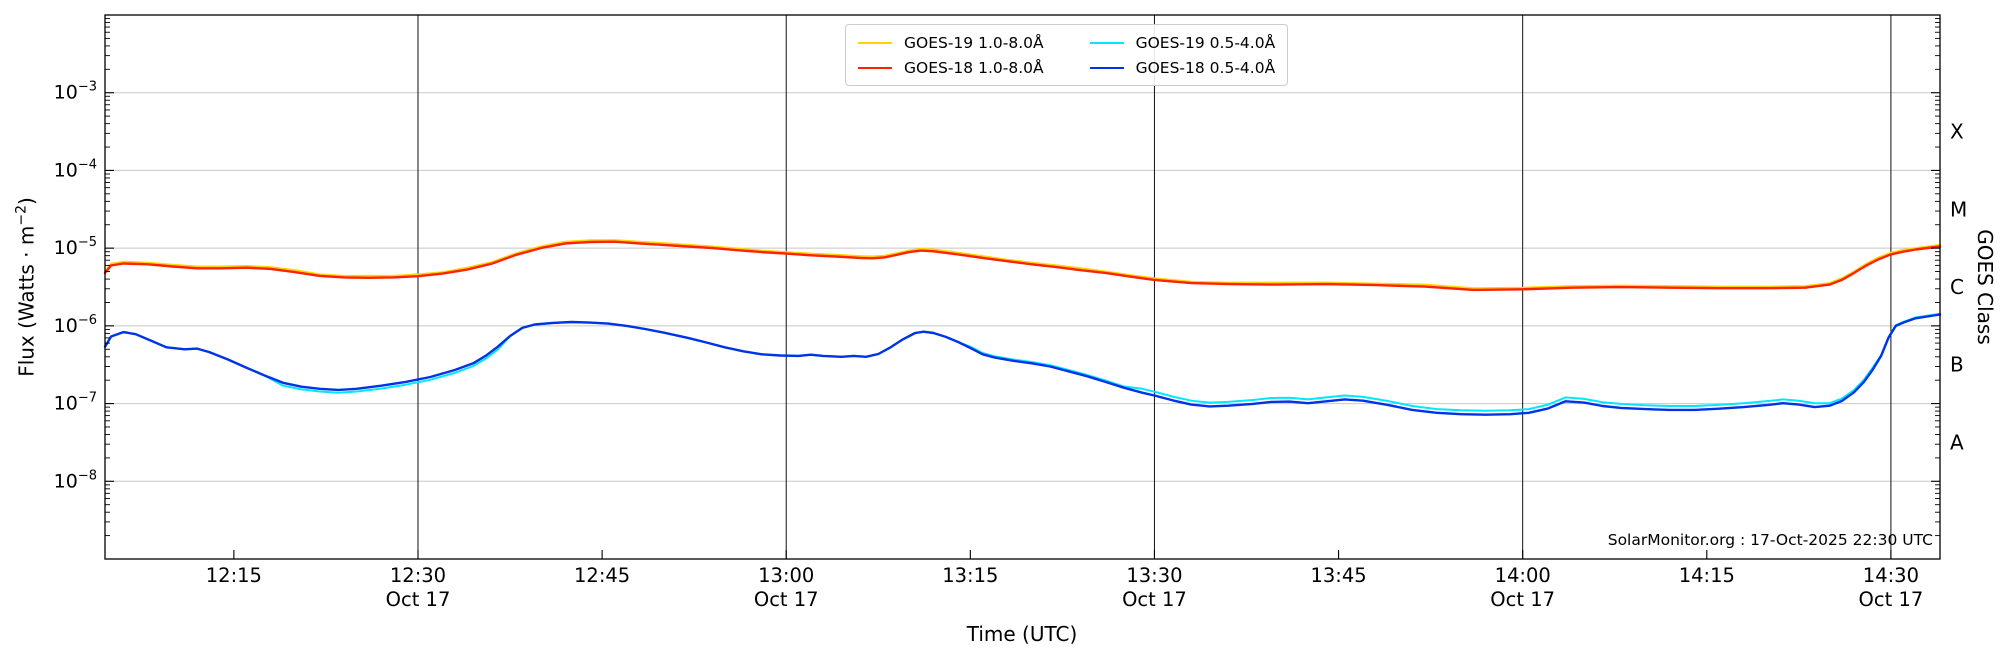  I want to click on x-tick-label: 12:30, so click(418, 575).